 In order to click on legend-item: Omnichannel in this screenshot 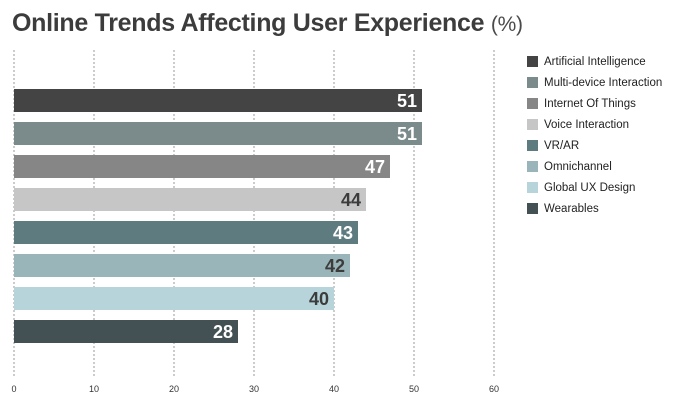, I will do `click(594, 166)`.